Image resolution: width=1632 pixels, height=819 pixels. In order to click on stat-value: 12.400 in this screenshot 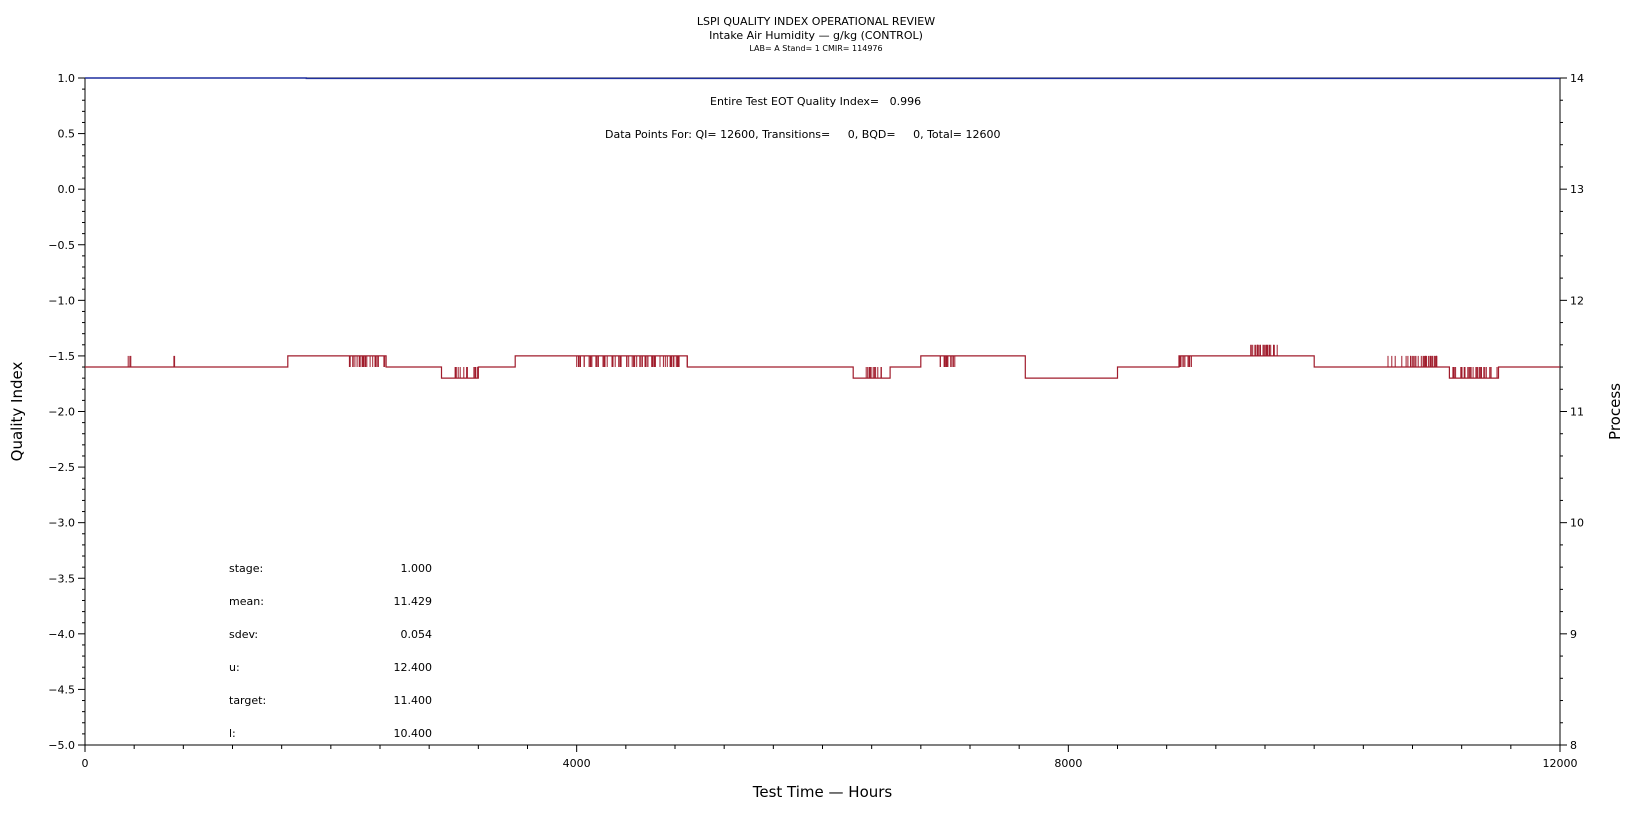, I will do `click(413, 667)`.